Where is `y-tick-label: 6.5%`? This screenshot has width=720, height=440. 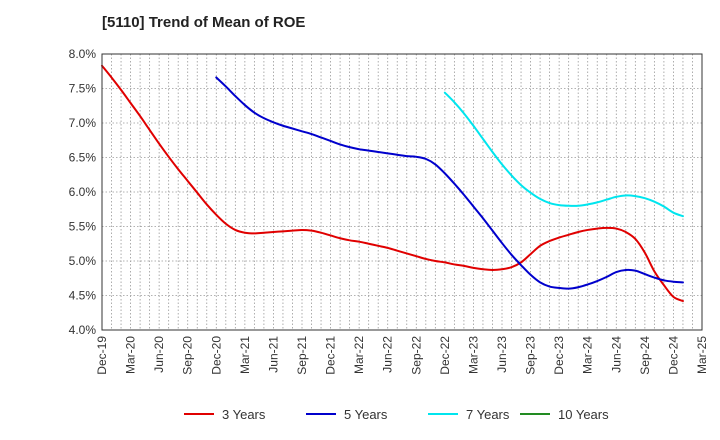 y-tick-label: 6.5% is located at coordinates (83, 158).